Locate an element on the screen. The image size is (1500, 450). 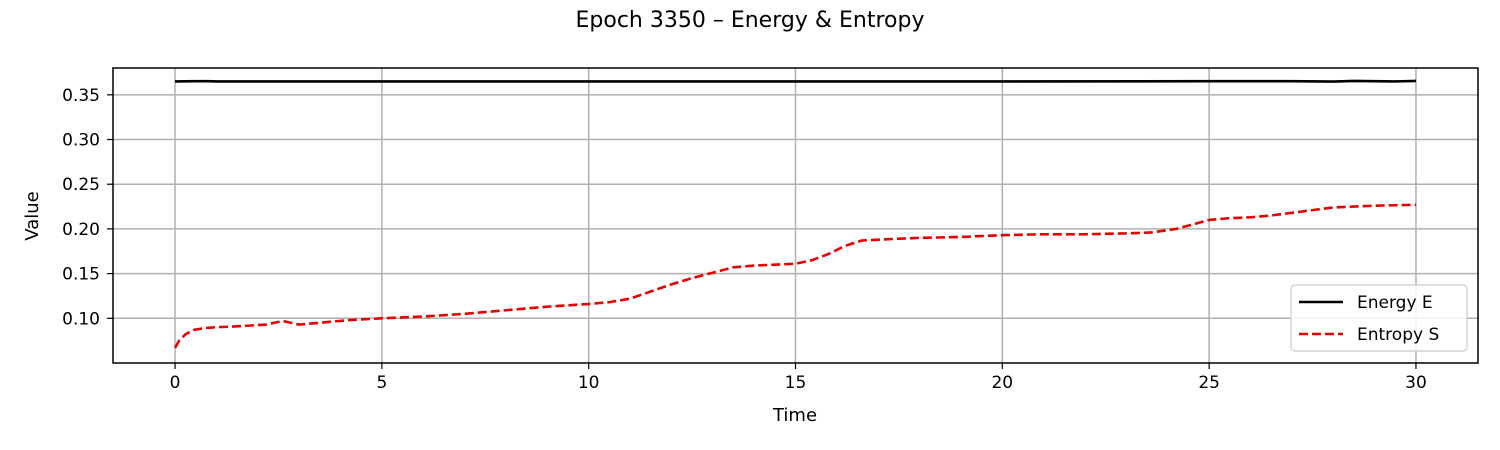
x-tick-label: 5 is located at coordinates (381, 383).